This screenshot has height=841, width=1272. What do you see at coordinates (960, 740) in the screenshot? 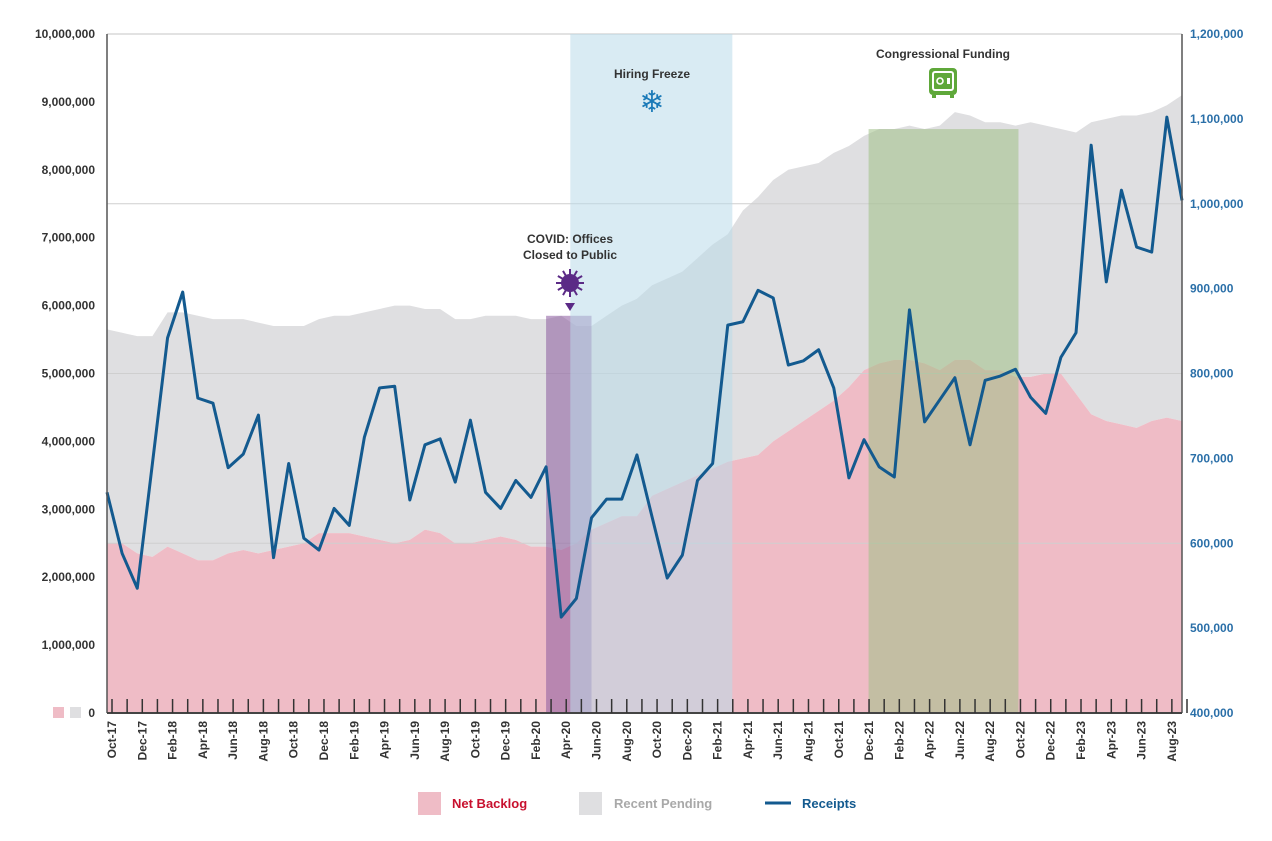
I see `x-axis-tick-label: Jun-22` at bounding box center [960, 740].